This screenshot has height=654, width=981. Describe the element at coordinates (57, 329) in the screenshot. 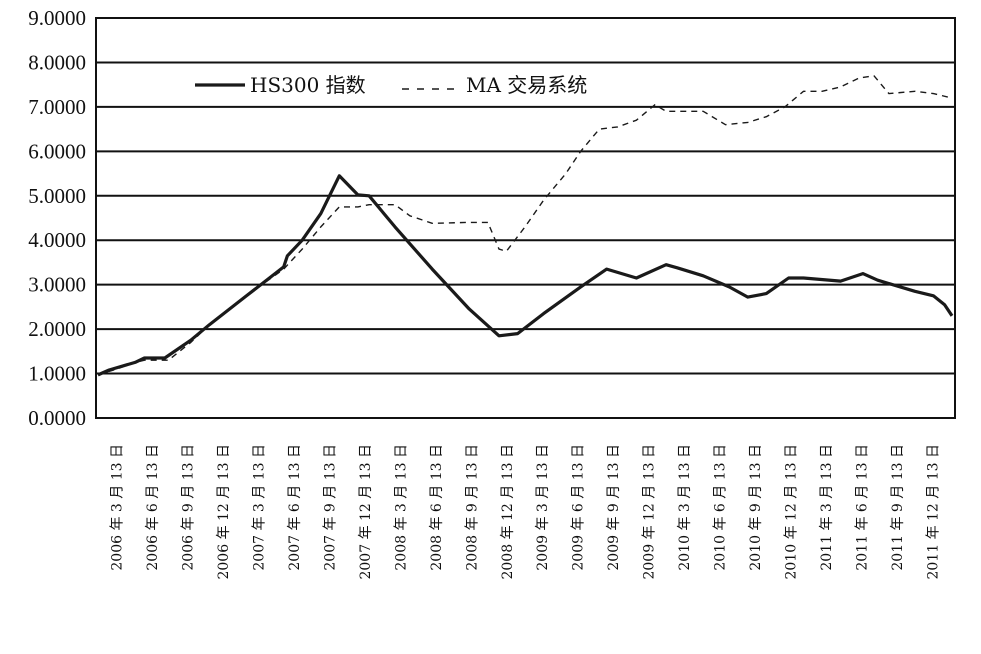

I see `y-tick-label: 2.0000` at that location.